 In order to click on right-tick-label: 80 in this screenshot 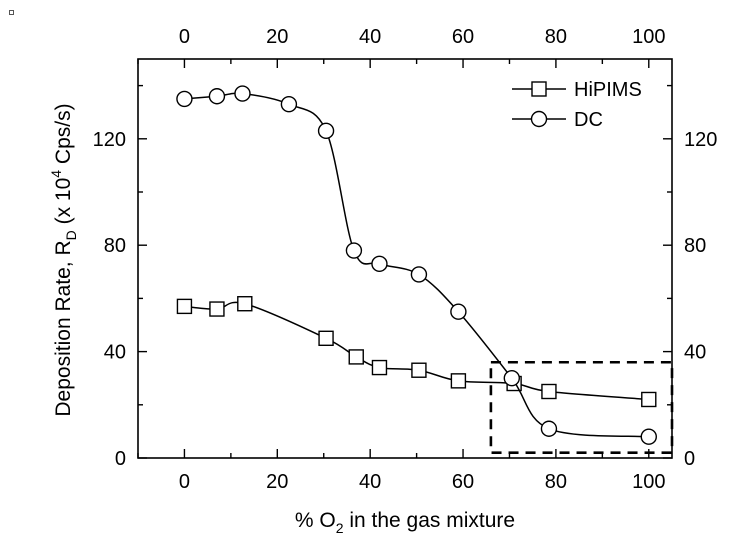, I will do `click(695, 246)`.